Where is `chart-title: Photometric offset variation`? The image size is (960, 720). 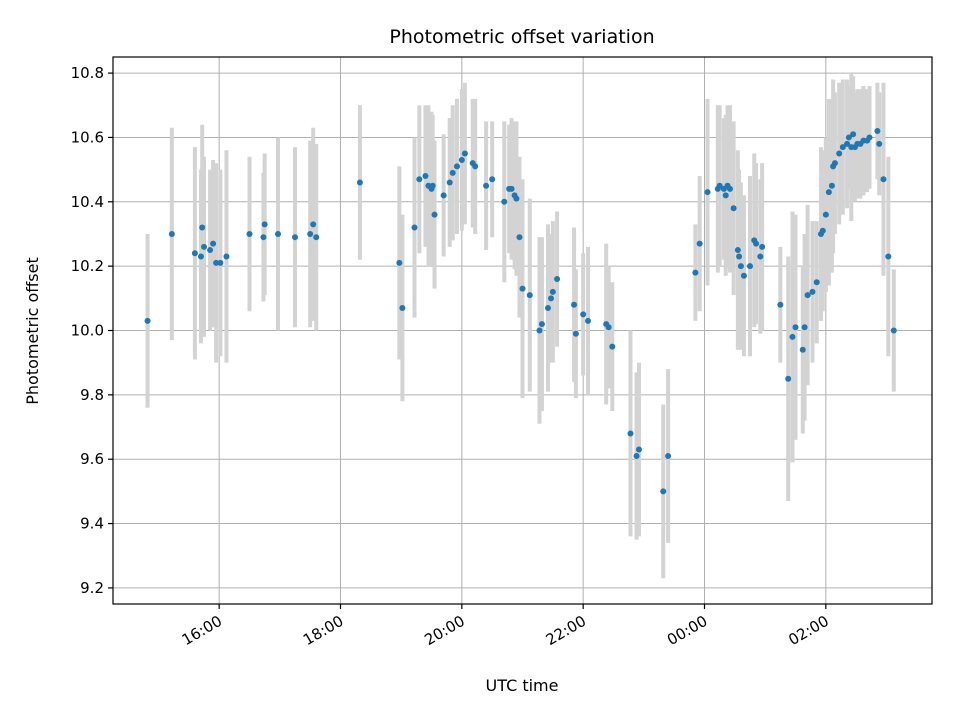
chart-title: Photometric offset variation is located at coordinates (521, 37).